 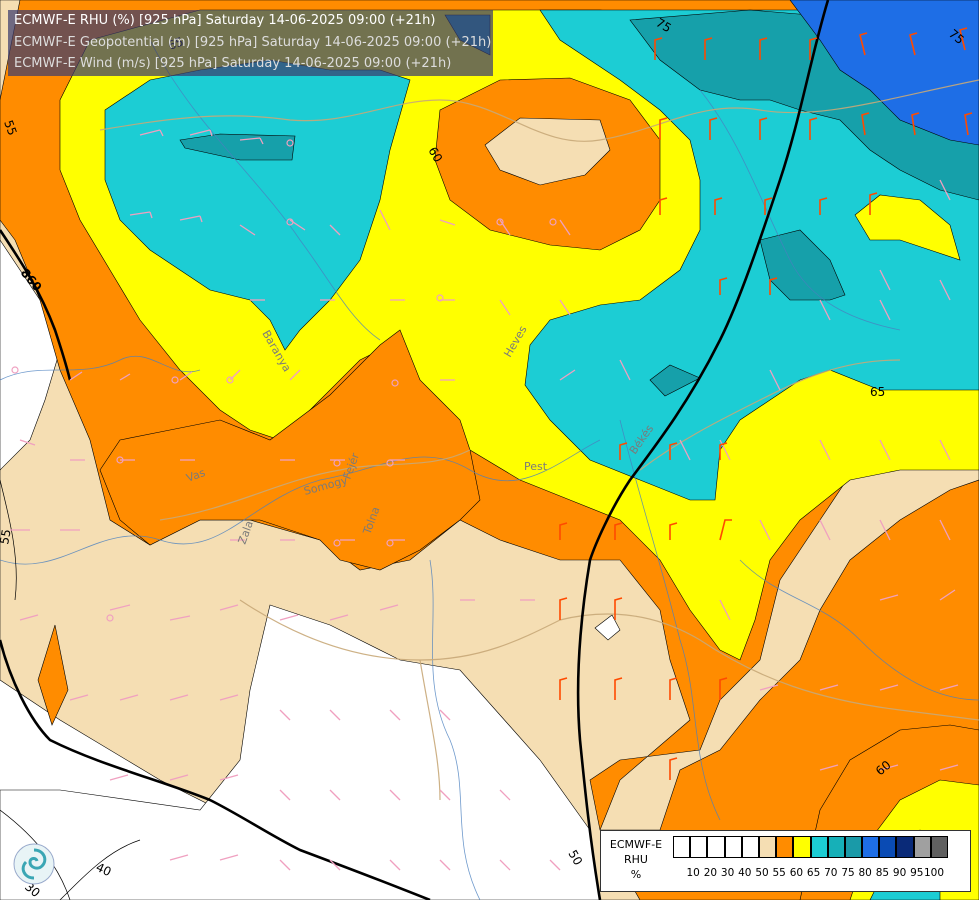 I want to click on legend-title-model: ECMWF-E, so click(x=636, y=844).